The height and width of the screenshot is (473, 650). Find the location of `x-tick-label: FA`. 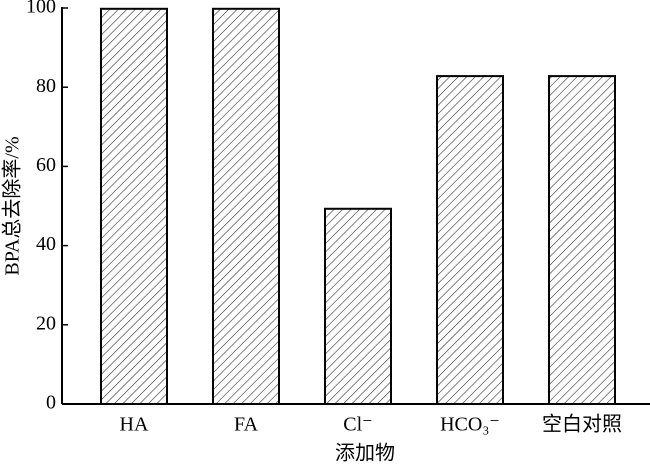

x-tick-label: FA is located at coordinates (246, 425).